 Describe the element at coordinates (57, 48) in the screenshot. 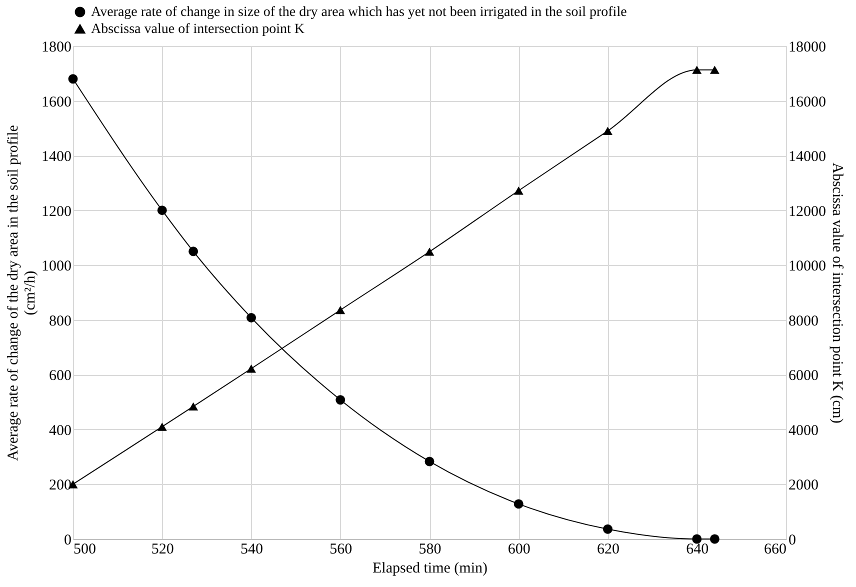

I see `y-tick-label: 1800` at that location.